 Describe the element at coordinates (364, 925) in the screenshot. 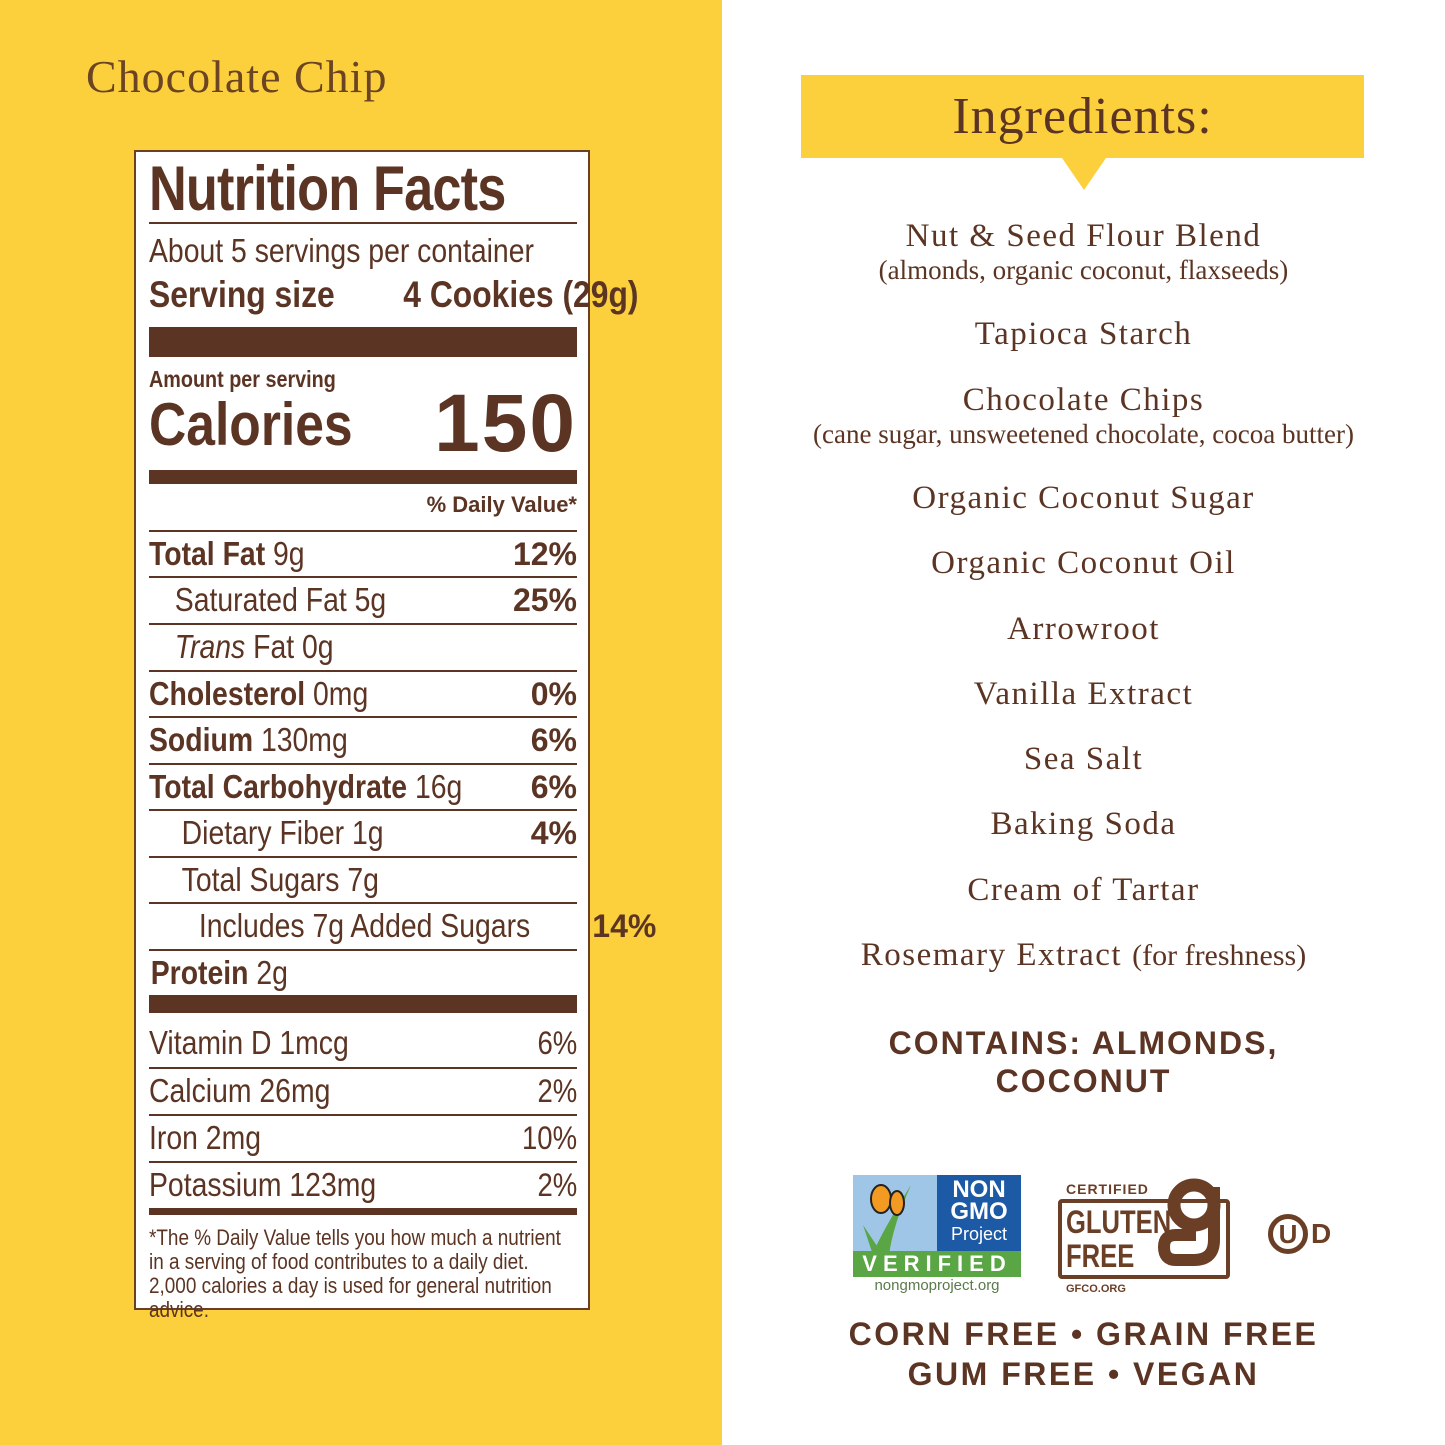

I see `nutrient-label: Includes 7g Added Sugars` at that location.